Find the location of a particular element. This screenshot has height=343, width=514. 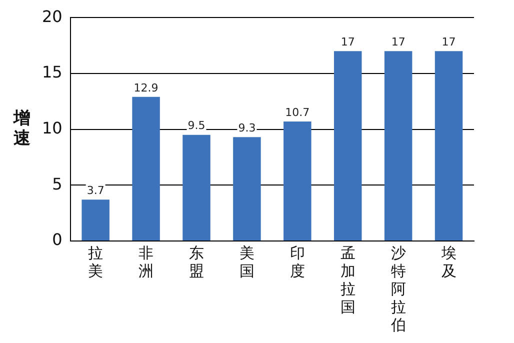

y-tick-label: 20 is located at coordinates (52, 16).